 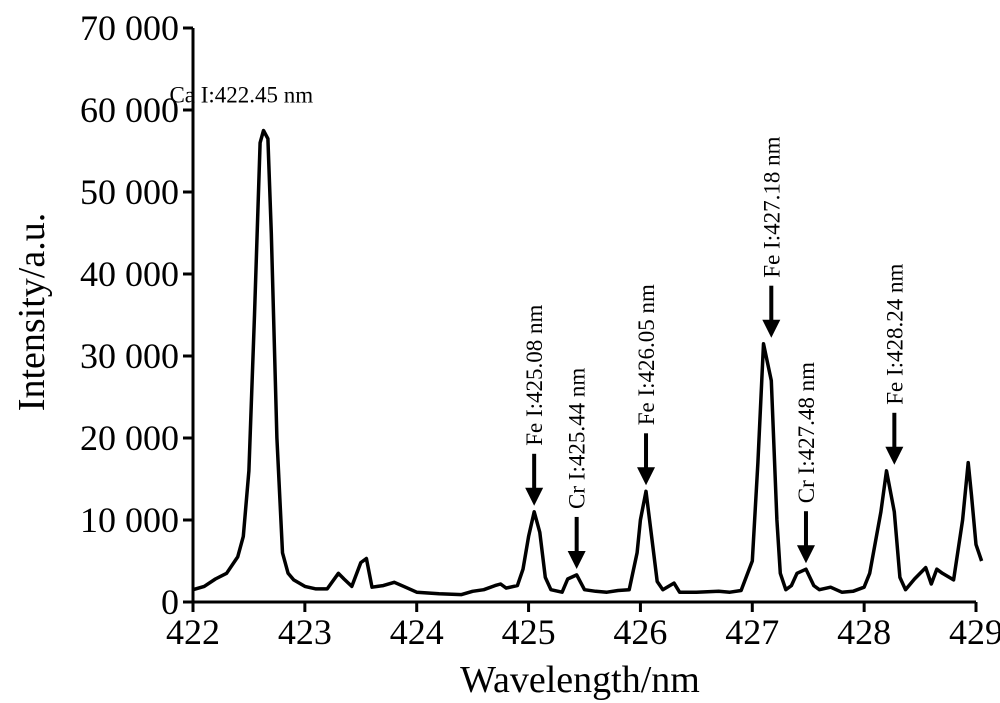 I want to click on peak-label: Cr I:427.48 nm, so click(x=806, y=432).